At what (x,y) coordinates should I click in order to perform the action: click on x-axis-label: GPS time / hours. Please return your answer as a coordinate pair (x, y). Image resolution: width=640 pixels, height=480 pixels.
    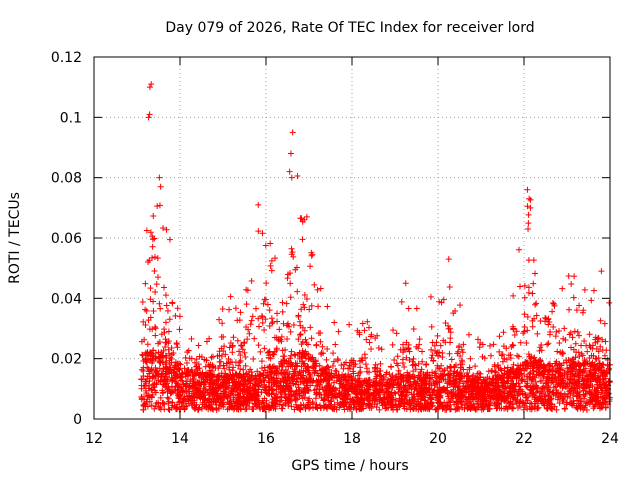
    Looking at the image, I should click on (349, 466).